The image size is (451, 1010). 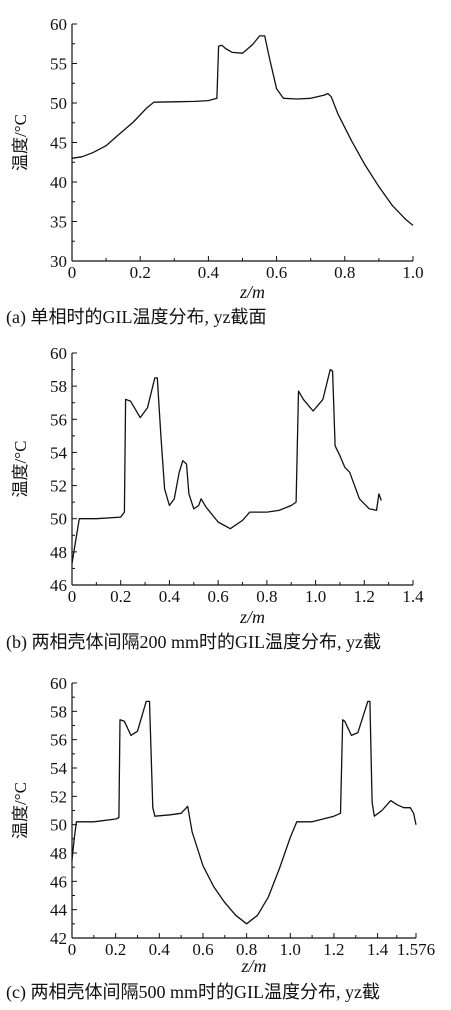 What do you see at coordinates (193, 642) in the screenshot?
I see `chart-caption: (b) 两相壳体间隔200 mm时的GIL温度分布, yz截` at bounding box center [193, 642].